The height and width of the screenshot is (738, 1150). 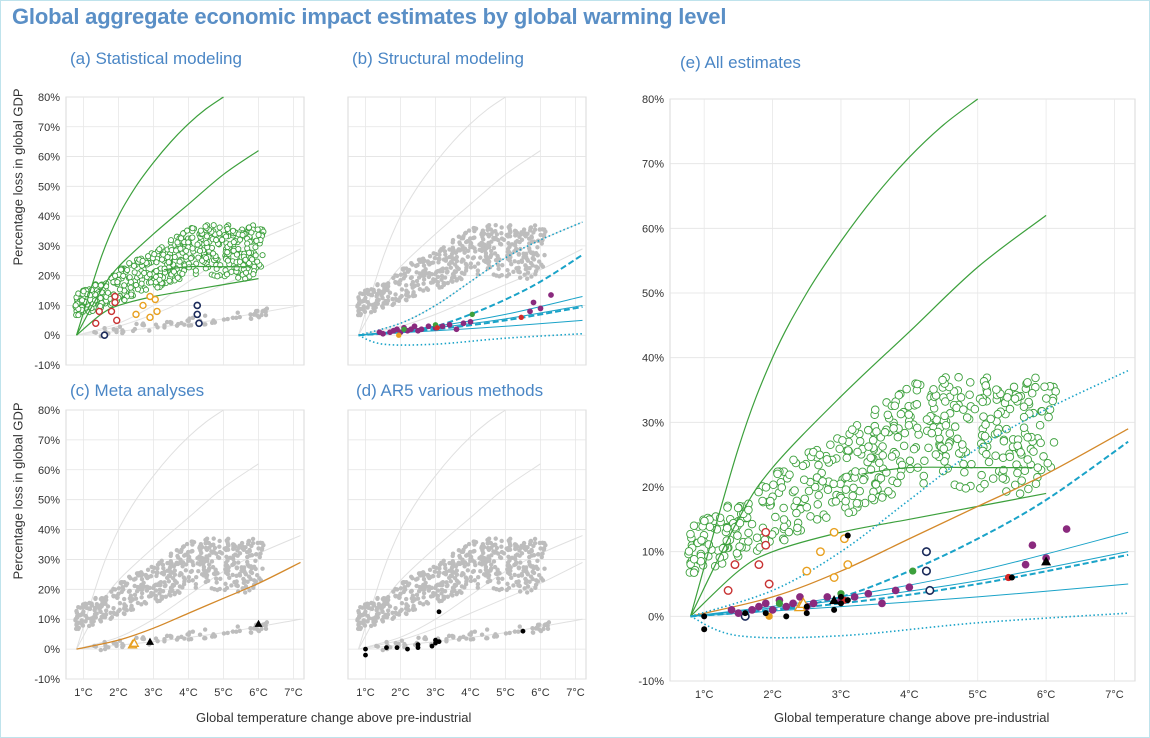 What do you see at coordinates (49, 560) in the screenshot?
I see `panel-c-y-tick-label: 30%` at bounding box center [49, 560].